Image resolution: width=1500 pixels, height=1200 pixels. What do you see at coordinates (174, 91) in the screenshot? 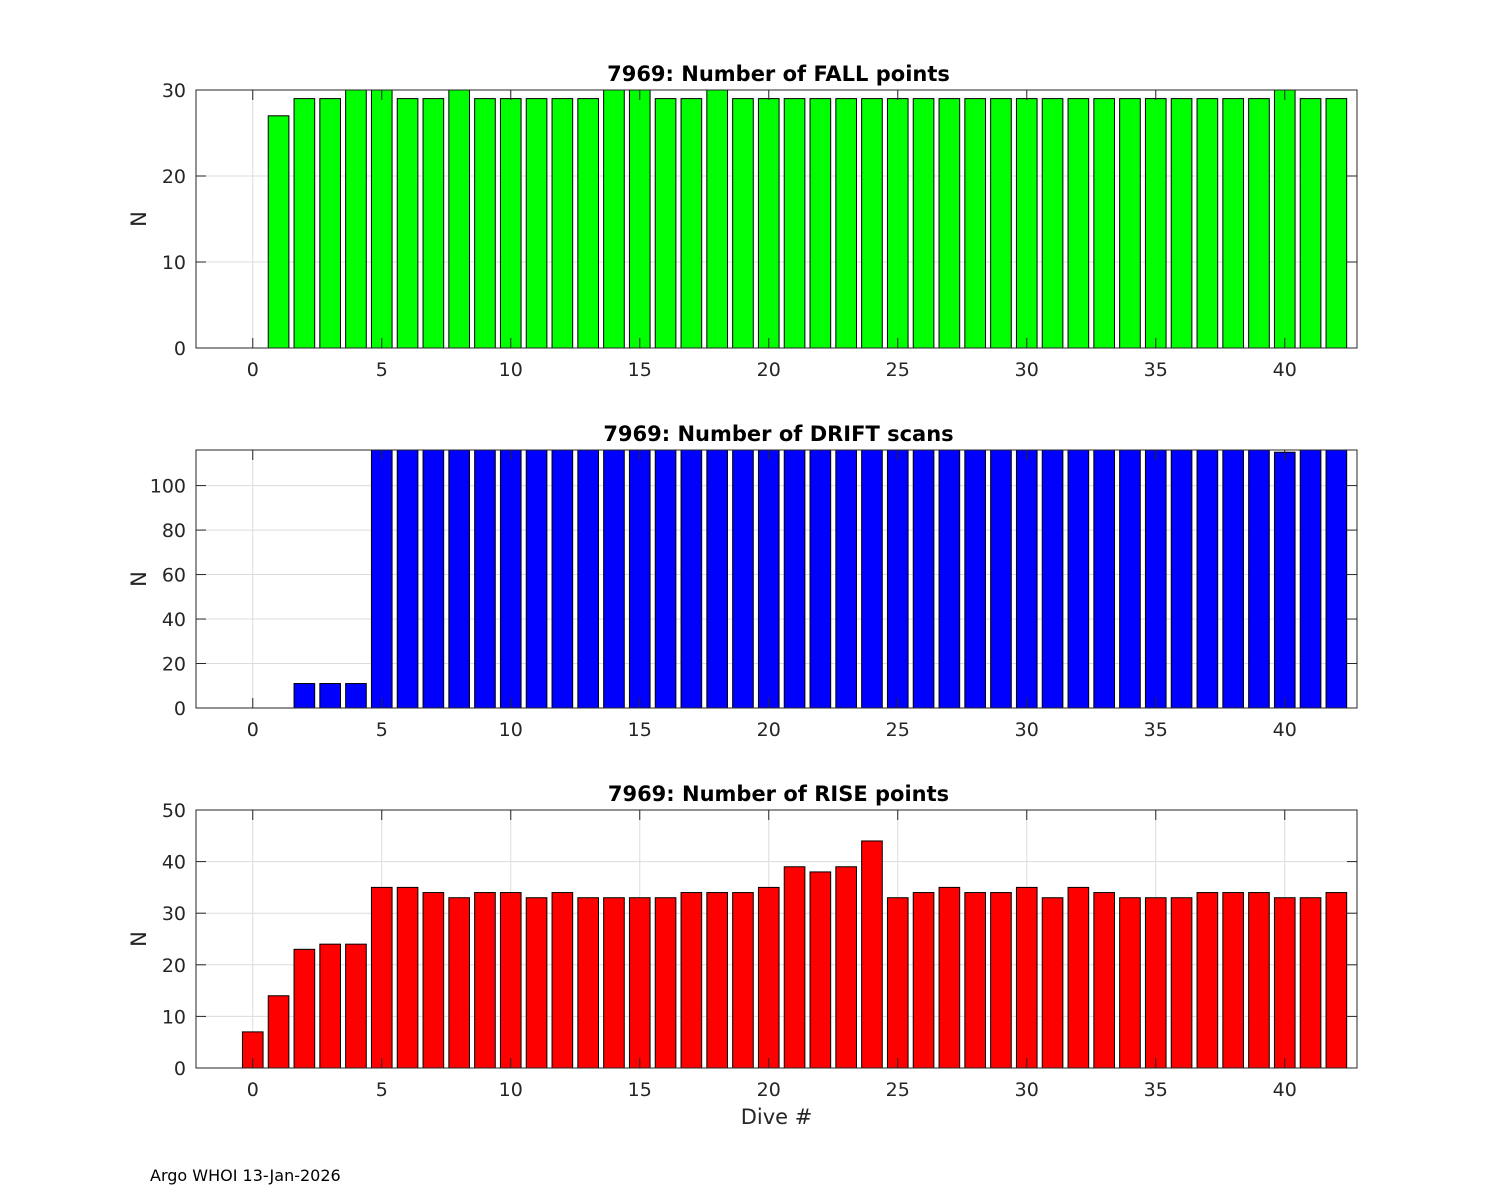
I see `y-tick-label: 30` at bounding box center [174, 91].